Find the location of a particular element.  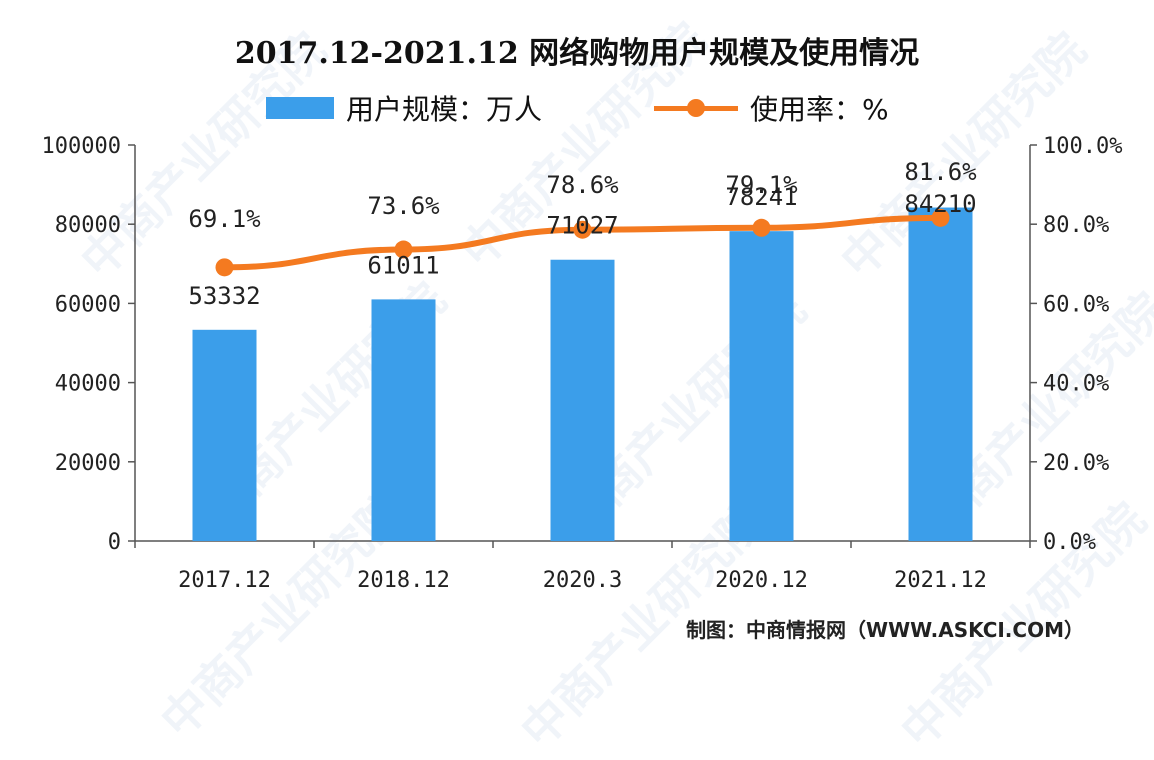

x-axis-tick-label: 2020.3 is located at coordinates (582, 580).